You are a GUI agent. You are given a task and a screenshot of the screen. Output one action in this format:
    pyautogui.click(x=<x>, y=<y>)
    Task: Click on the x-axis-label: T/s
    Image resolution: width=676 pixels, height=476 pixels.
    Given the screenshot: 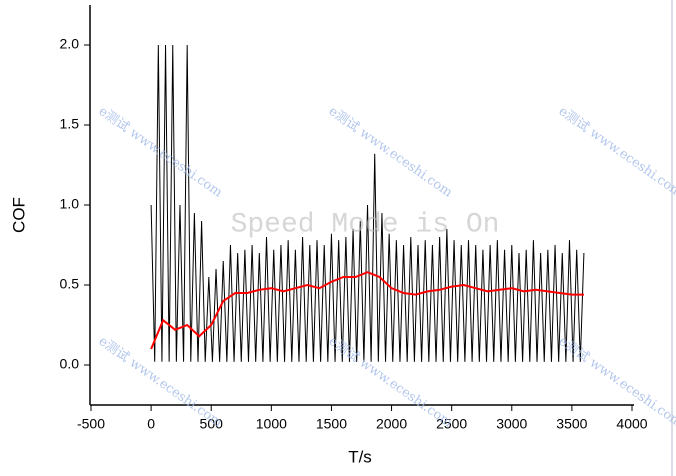 What is the action you would take?
    pyautogui.click(x=360, y=456)
    